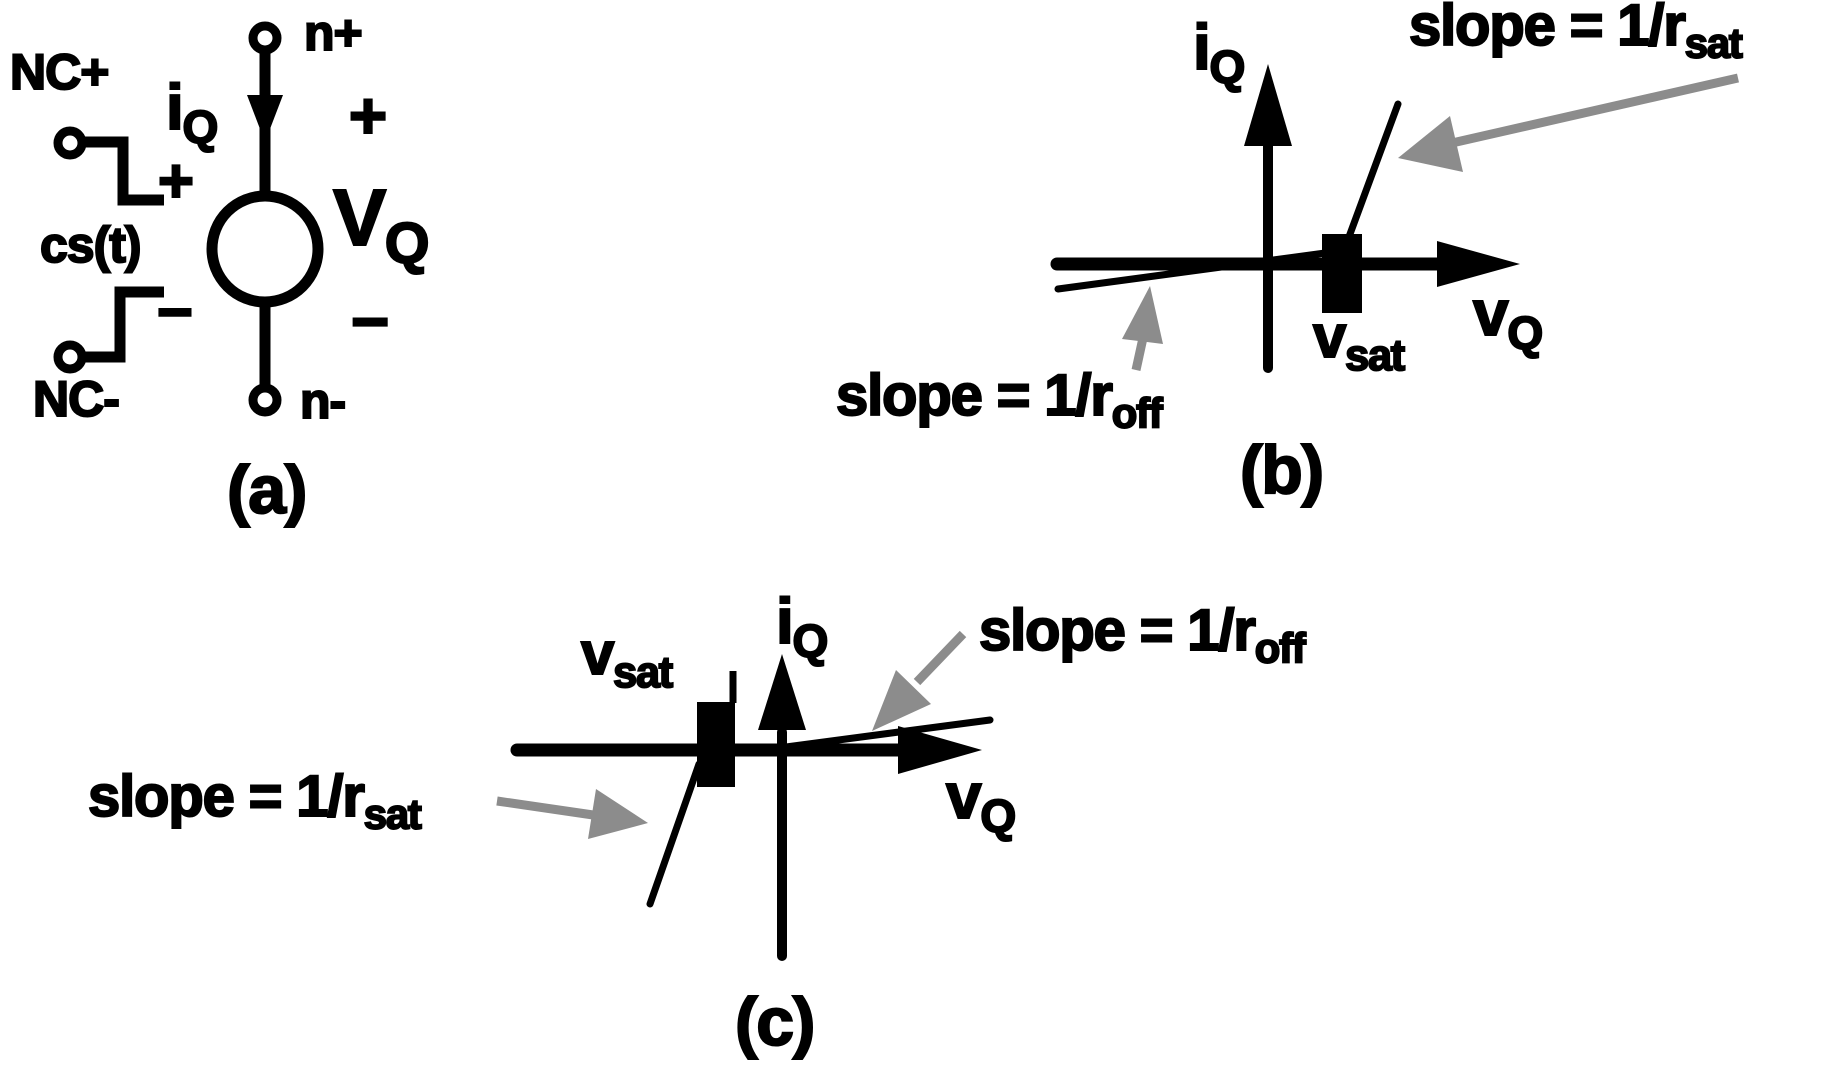  What do you see at coordinates (1282, 470) in the screenshot?
I see `caption-b: (b)` at bounding box center [1282, 470].